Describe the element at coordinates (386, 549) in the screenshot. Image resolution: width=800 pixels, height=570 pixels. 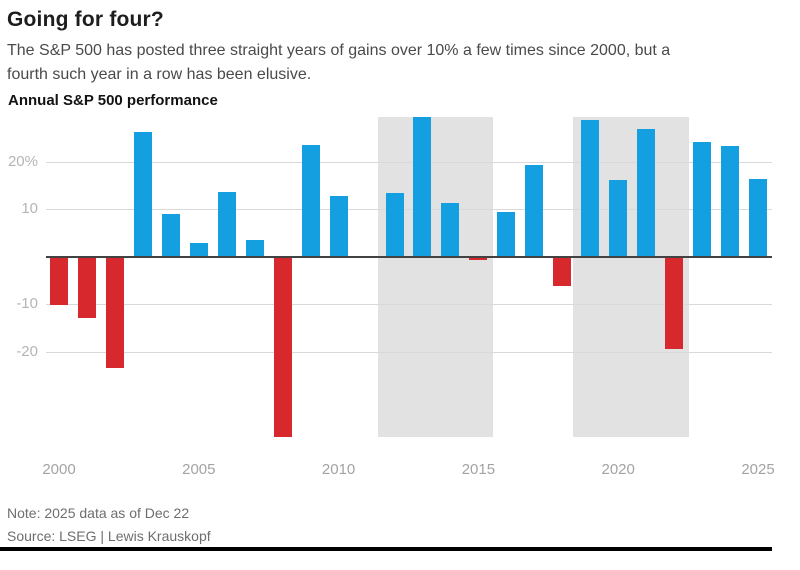
I see `bottom-divider` at that location.